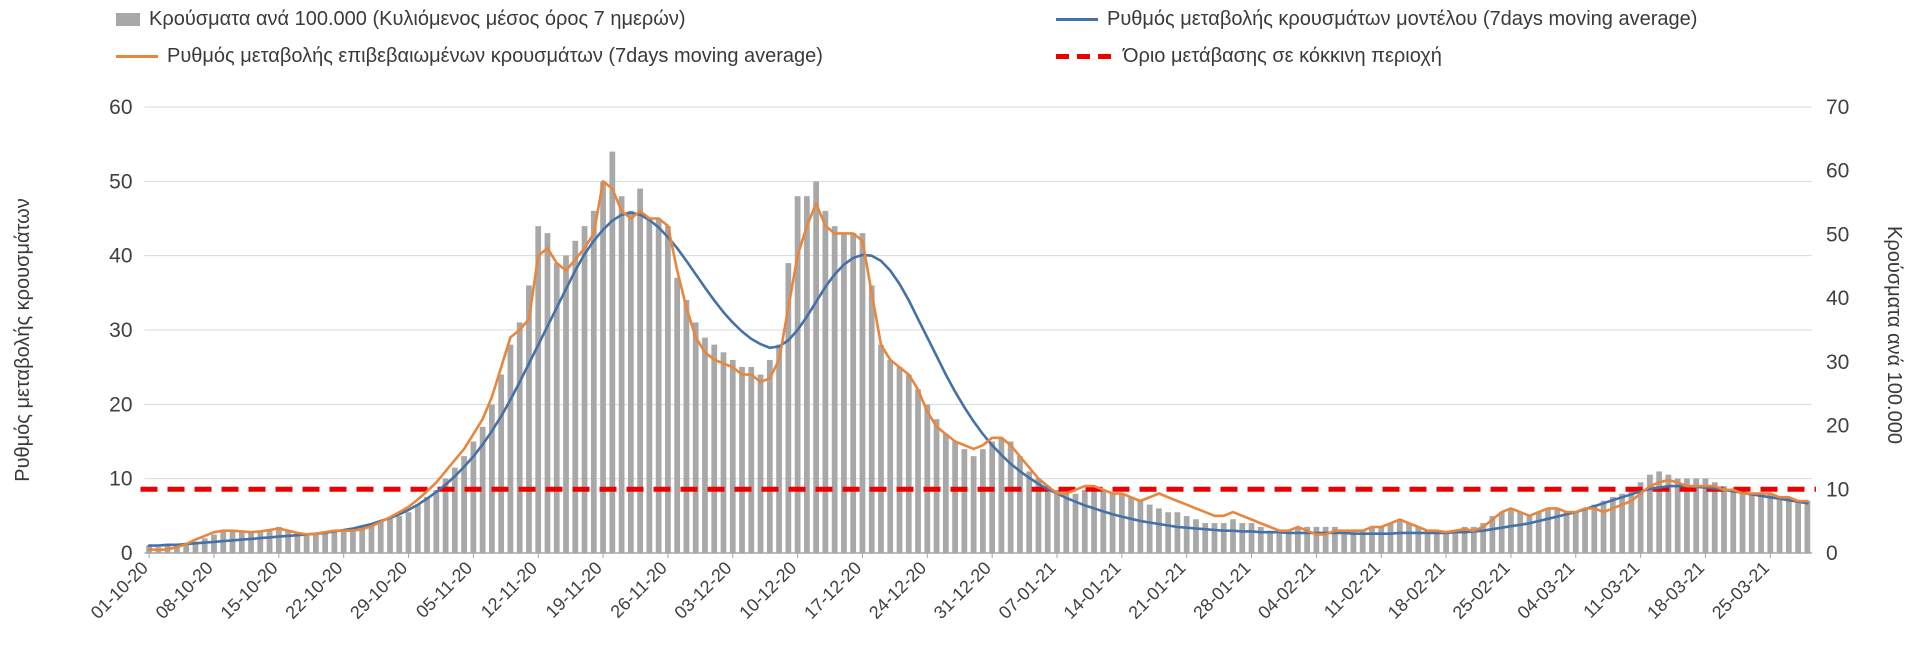  Describe the element at coordinates (1286, 590) in the screenshot. I see `svg-text: 04-02-21` at that location.